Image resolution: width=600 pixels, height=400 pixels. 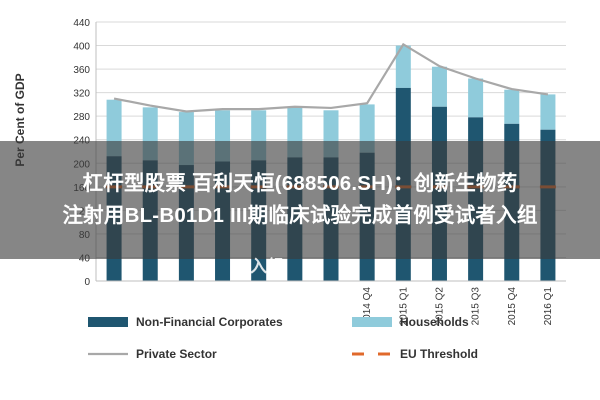 I want to click on x-tick-label: 2014 Q4, so click(x=367, y=306).